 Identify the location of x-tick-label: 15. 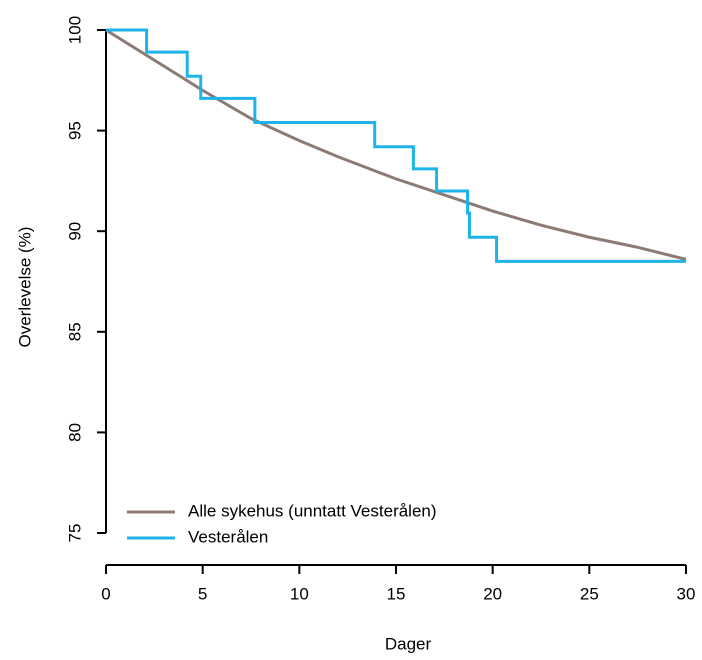
(396, 593).